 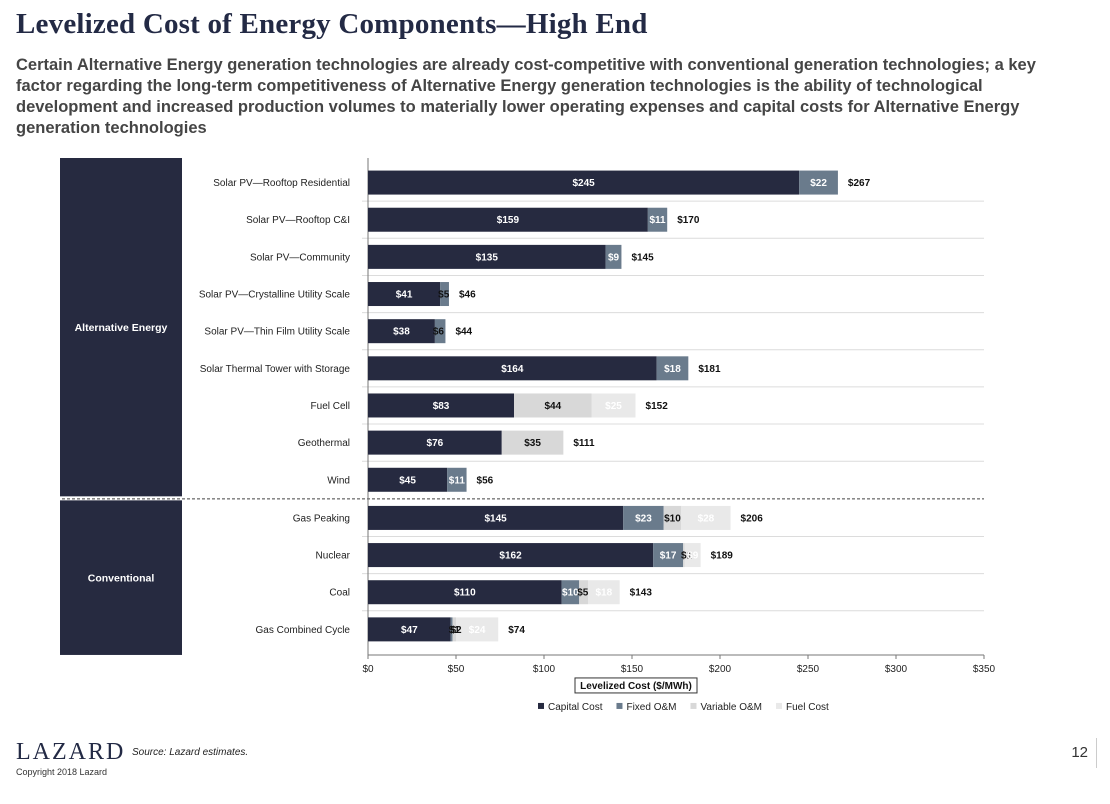 I want to click on bar-data-label: $45, so click(x=407, y=480).